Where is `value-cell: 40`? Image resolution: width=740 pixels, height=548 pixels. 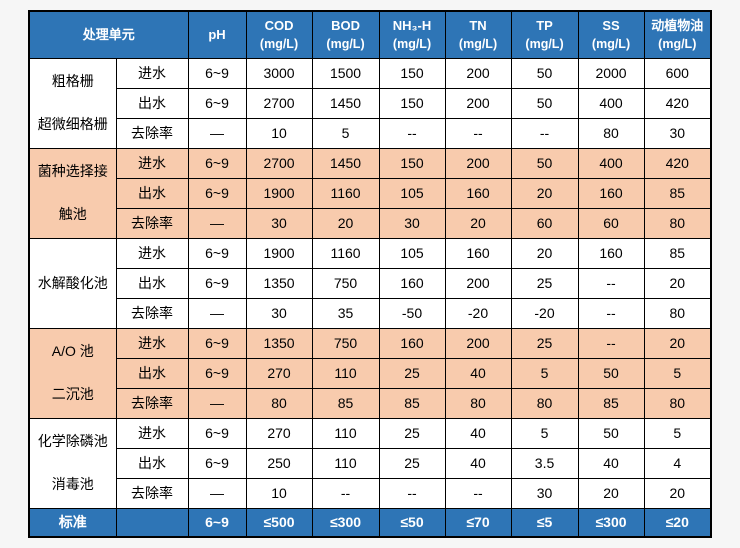 value-cell: 40 is located at coordinates (478, 433).